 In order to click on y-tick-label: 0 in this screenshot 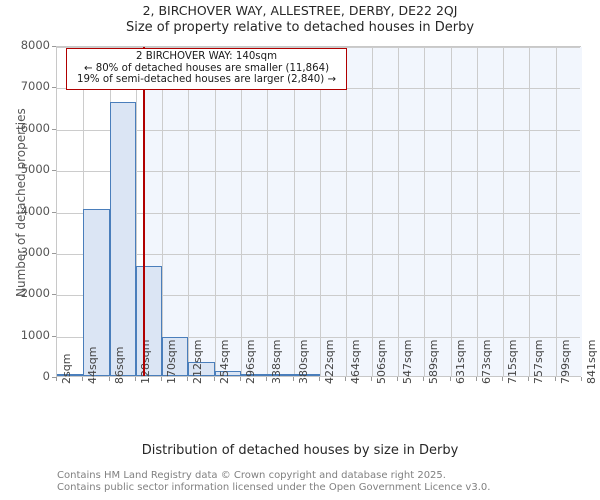, I will do `click(46, 376)`.